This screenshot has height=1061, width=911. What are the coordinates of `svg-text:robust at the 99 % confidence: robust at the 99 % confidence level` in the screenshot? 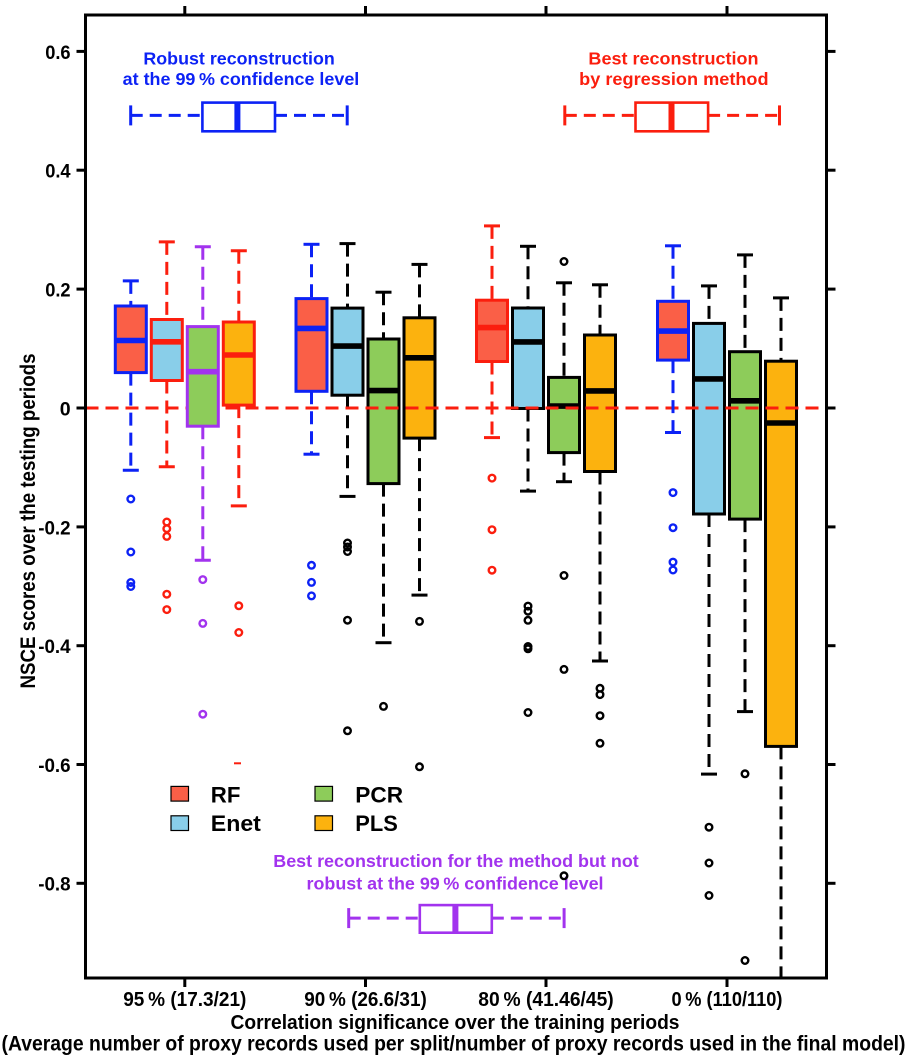 It's located at (455, 884).